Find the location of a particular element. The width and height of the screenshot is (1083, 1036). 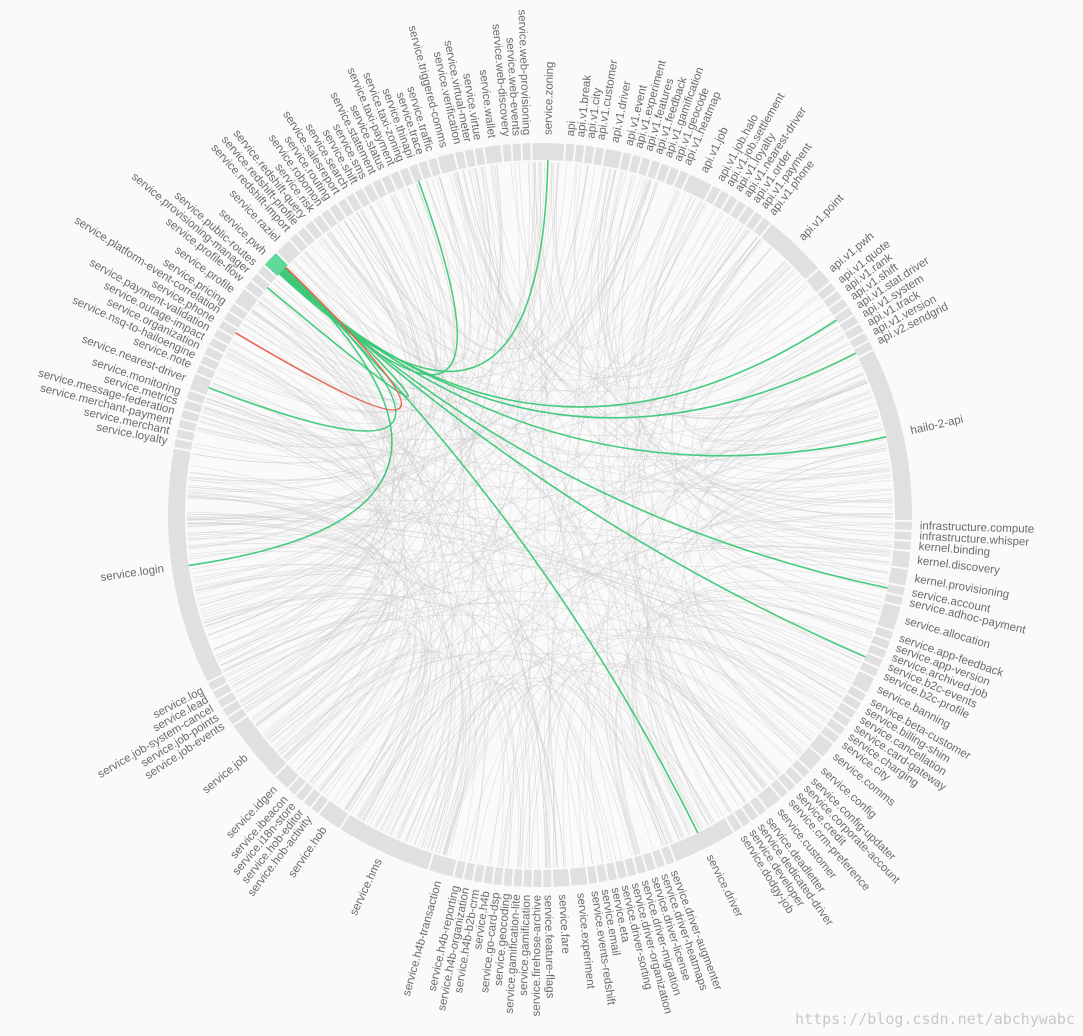

node-arc-api-v1-job-settlement is located at coordinates (721, 200).